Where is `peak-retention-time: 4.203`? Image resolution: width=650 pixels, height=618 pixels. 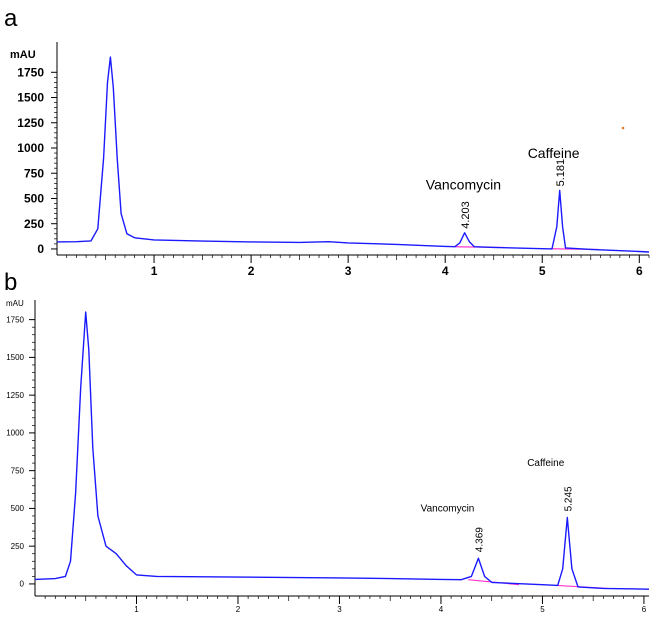 peak-retention-time: 4.203 is located at coordinates (466, 215).